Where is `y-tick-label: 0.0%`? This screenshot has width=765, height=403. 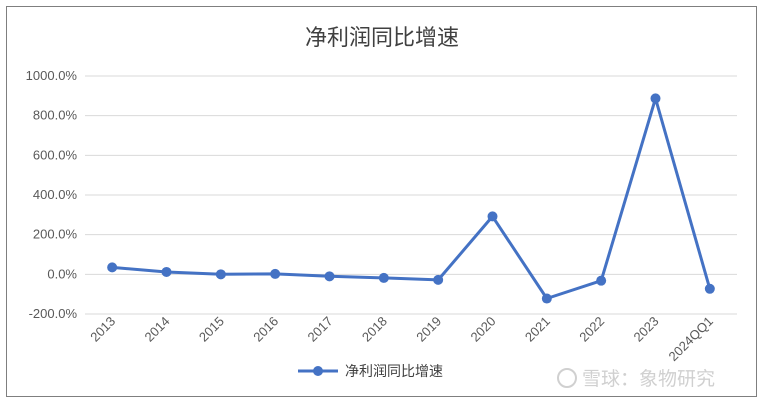 y-tick-label: 0.0% is located at coordinates (62, 273).